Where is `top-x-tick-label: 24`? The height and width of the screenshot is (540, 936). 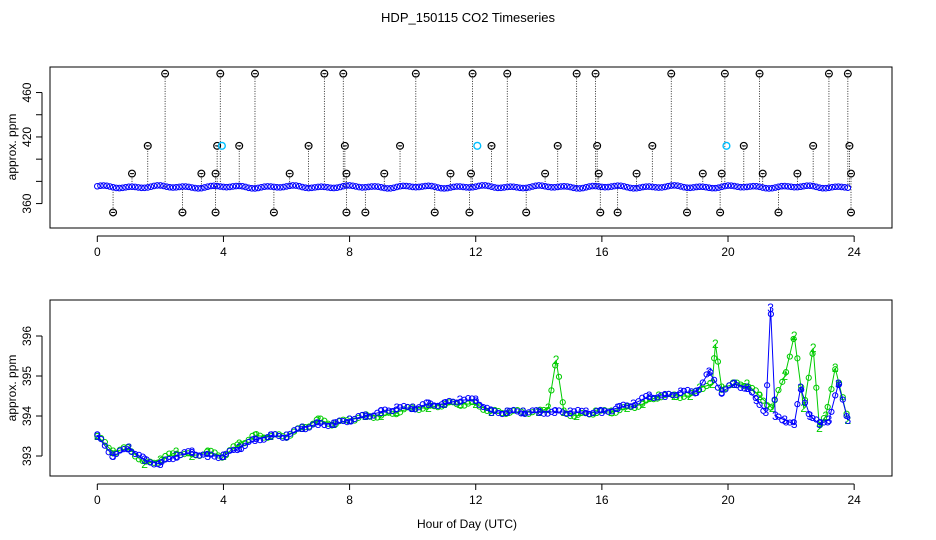 top-x-tick-label: 24 is located at coordinates (854, 252).